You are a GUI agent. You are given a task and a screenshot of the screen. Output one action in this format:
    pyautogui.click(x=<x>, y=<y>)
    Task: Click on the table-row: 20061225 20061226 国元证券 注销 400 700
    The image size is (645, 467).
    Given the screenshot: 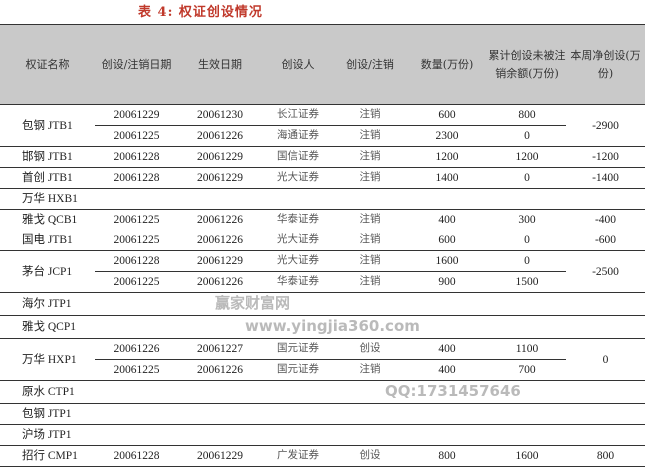 What is the action you would take?
    pyautogui.click(x=322, y=370)
    